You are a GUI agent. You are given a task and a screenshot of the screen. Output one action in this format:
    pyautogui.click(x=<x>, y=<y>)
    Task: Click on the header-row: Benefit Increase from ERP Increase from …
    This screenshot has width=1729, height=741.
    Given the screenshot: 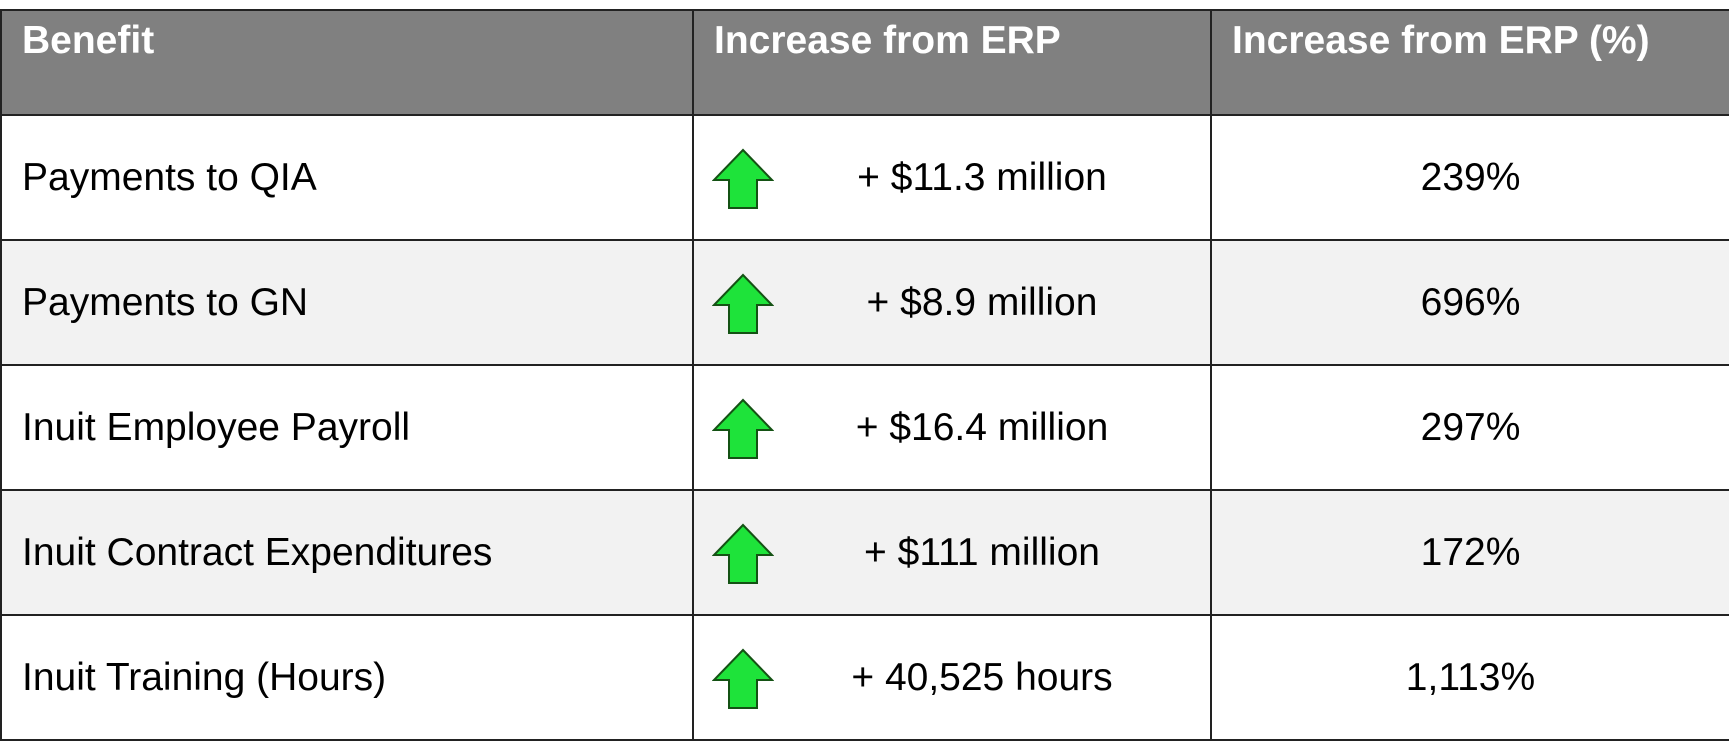 What is the action you would take?
    pyautogui.click(x=864, y=62)
    